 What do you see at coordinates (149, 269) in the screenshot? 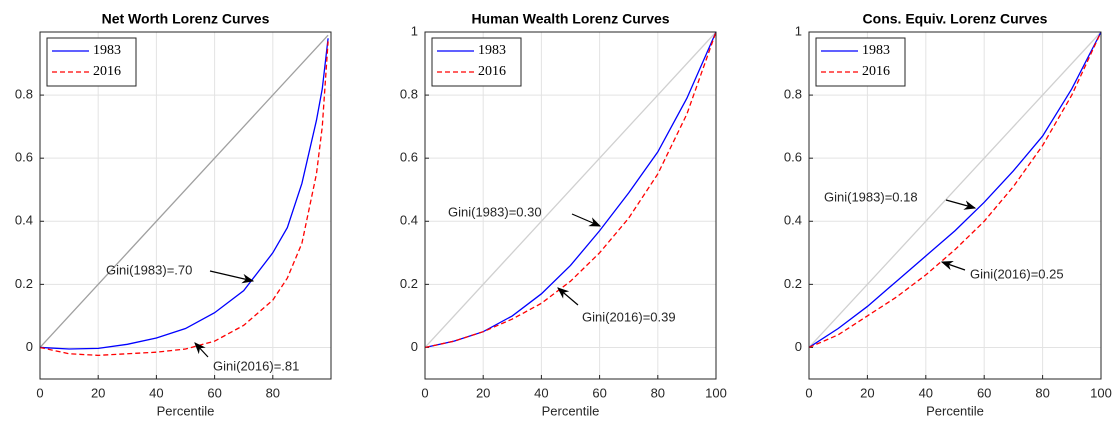
I see `annotation: Gini(1983)=.70` at bounding box center [149, 269].